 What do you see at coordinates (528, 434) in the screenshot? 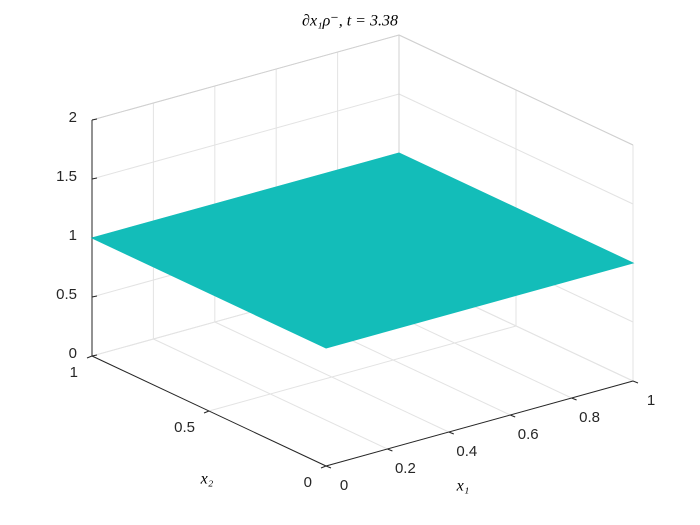
I see `x-tick-label: 0.6` at bounding box center [528, 434].